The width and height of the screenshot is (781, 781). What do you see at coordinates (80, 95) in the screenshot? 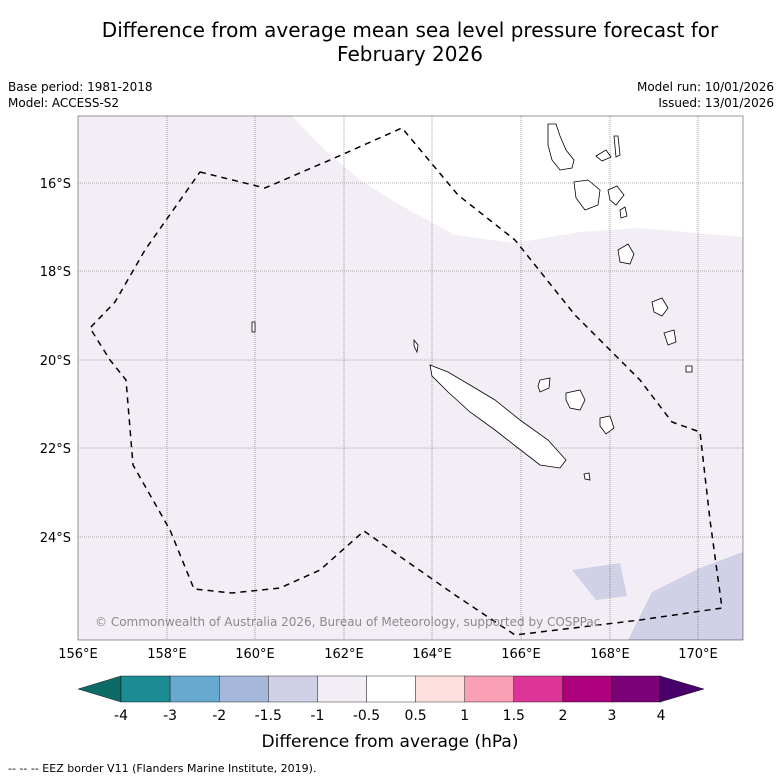
I see `model-info: Base period: 1981-2018 Model: ACCESS-S2` at bounding box center [80, 95].